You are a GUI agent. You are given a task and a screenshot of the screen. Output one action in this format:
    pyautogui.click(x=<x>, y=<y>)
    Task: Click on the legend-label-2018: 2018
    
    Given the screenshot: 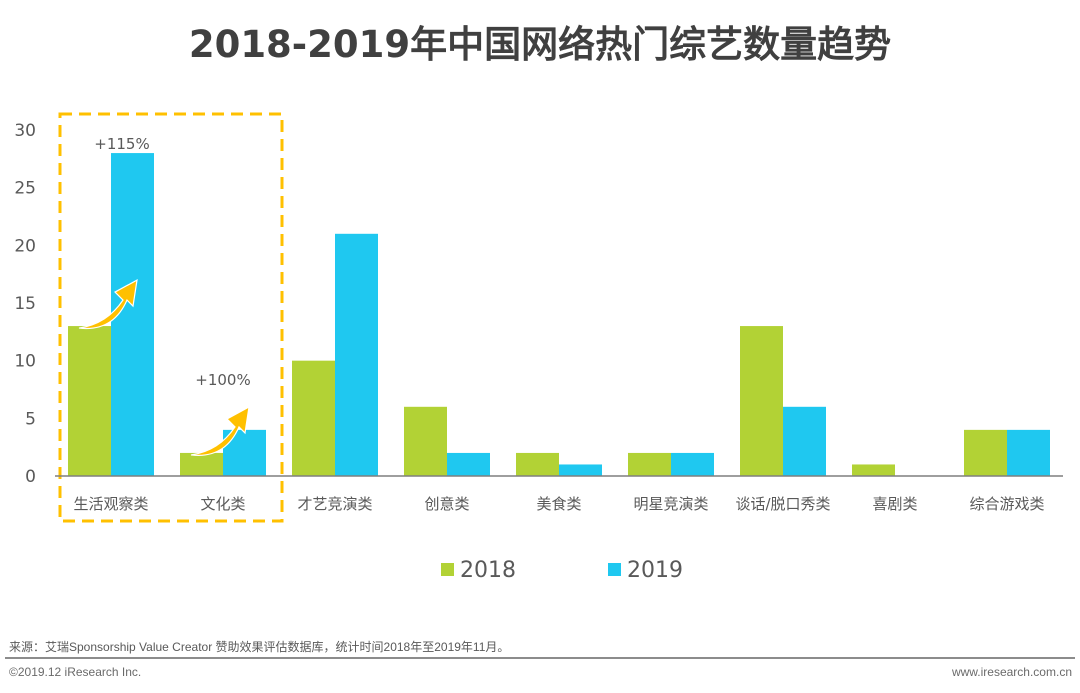 What is the action you would take?
    pyautogui.click(x=488, y=570)
    